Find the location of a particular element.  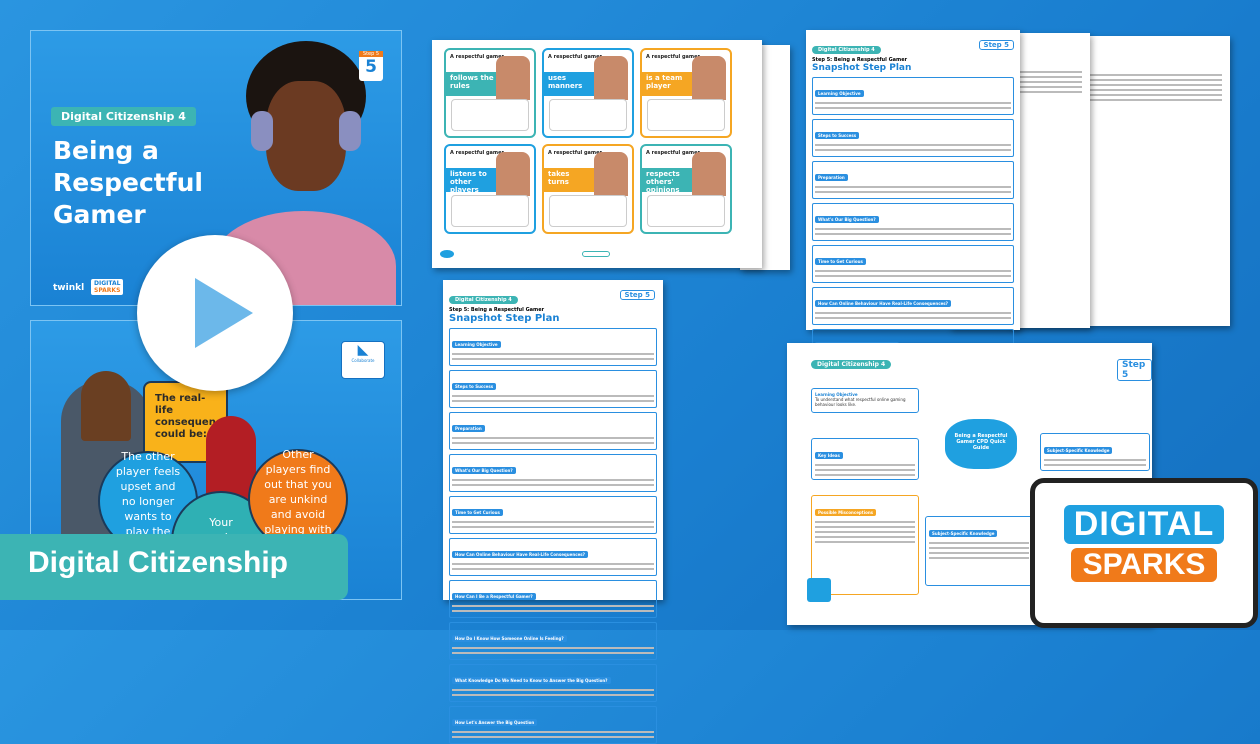

plan-title: Snapshot Step Plan is located at coordinates (504, 318).